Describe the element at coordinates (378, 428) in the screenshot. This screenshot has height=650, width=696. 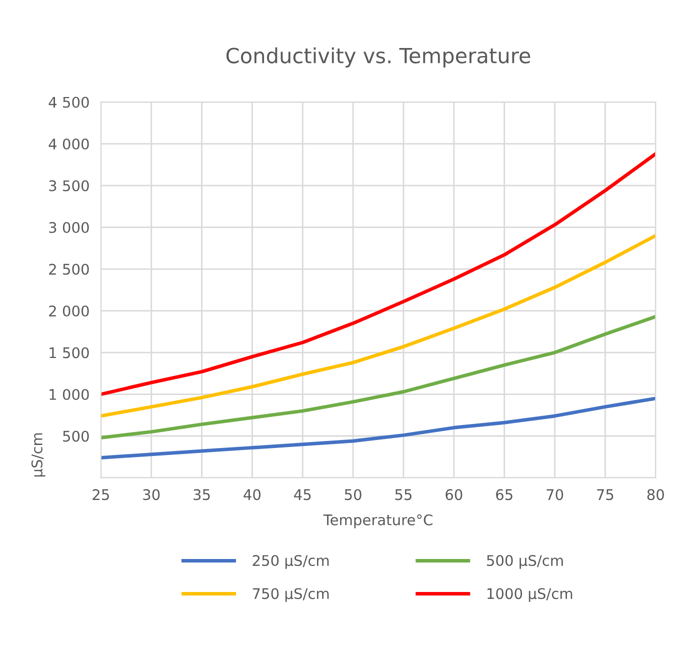
I see `line-series` at that location.